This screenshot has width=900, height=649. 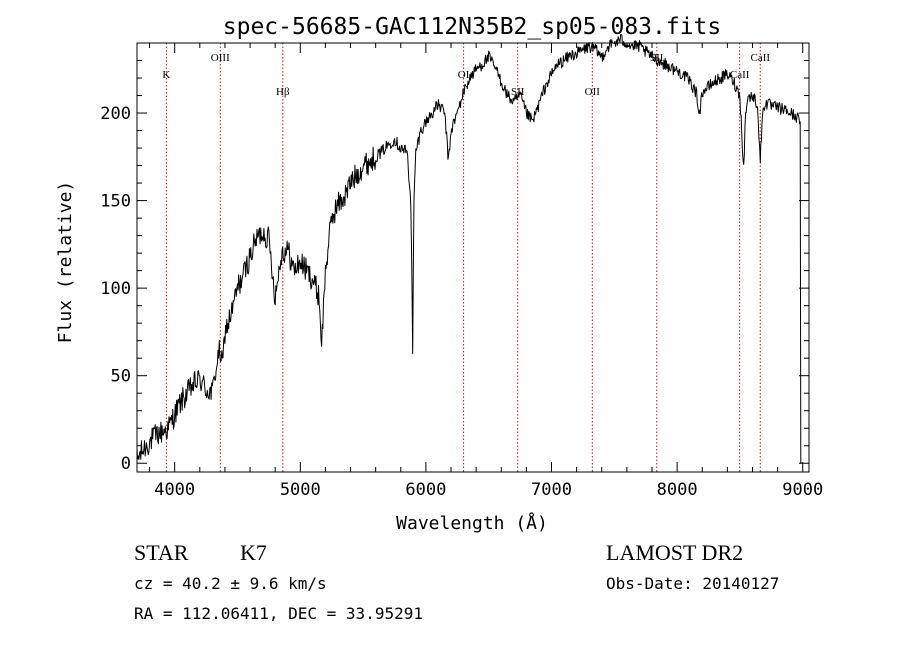 I want to click on coordinates: RA = 112.06411, DEC = 33.95291, so click(x=278, y=613).